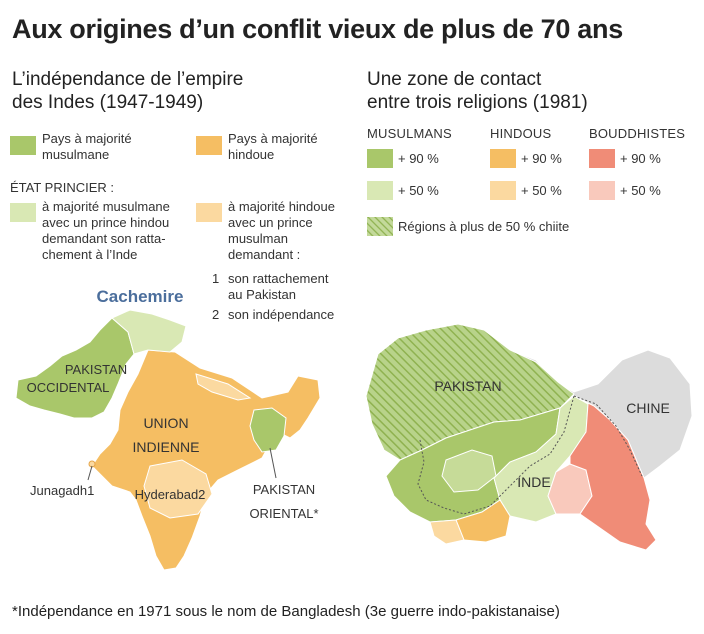 This screenshot has height=634, width=704. What do you see at coordinates (23, 212) in the screenshot?
I see `legend-swatch-princely-muslim` at bounding box center [23, 212].